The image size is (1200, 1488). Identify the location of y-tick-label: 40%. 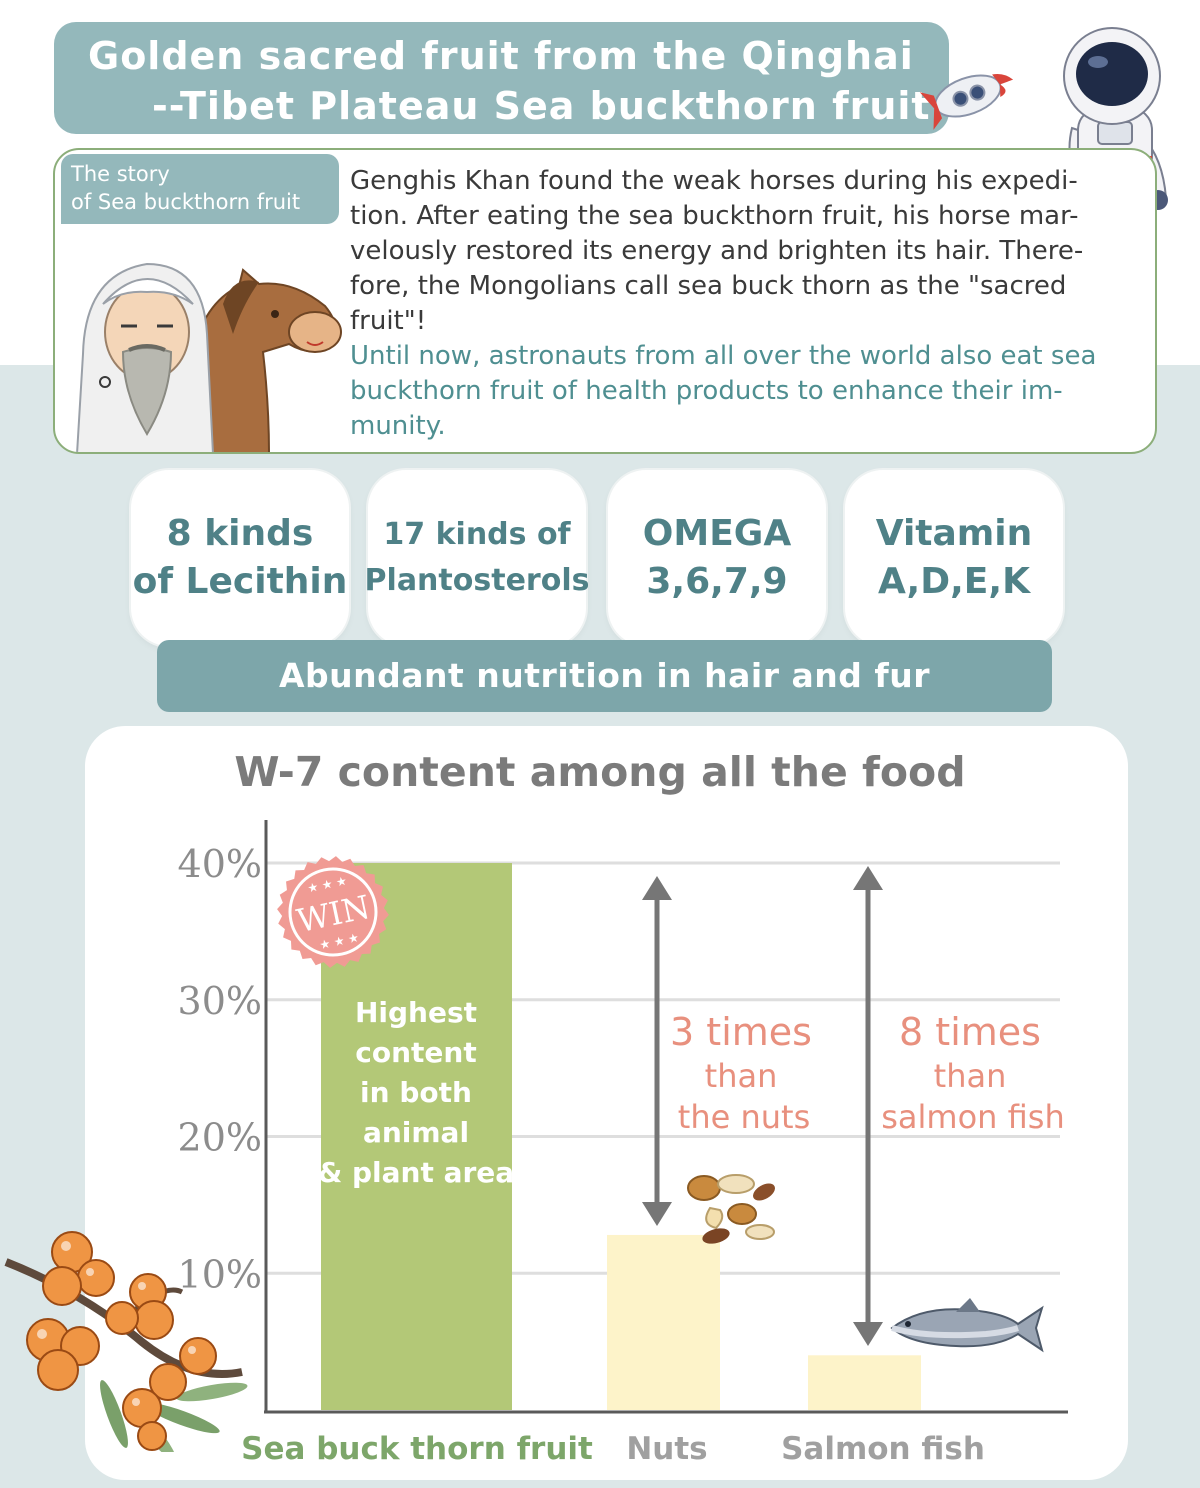
(220, 864).